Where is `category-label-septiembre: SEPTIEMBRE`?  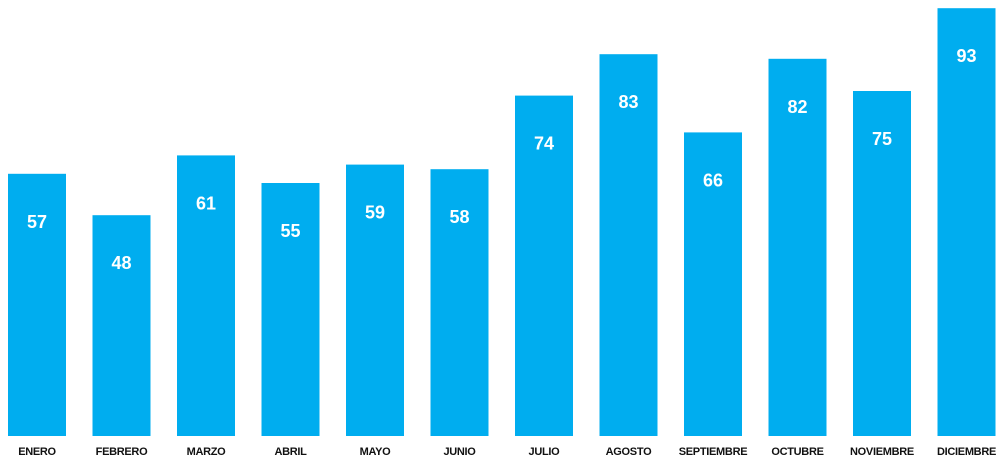
category-label-septiembre: SEPTIEMBRE is located at coordinates (713, 451).